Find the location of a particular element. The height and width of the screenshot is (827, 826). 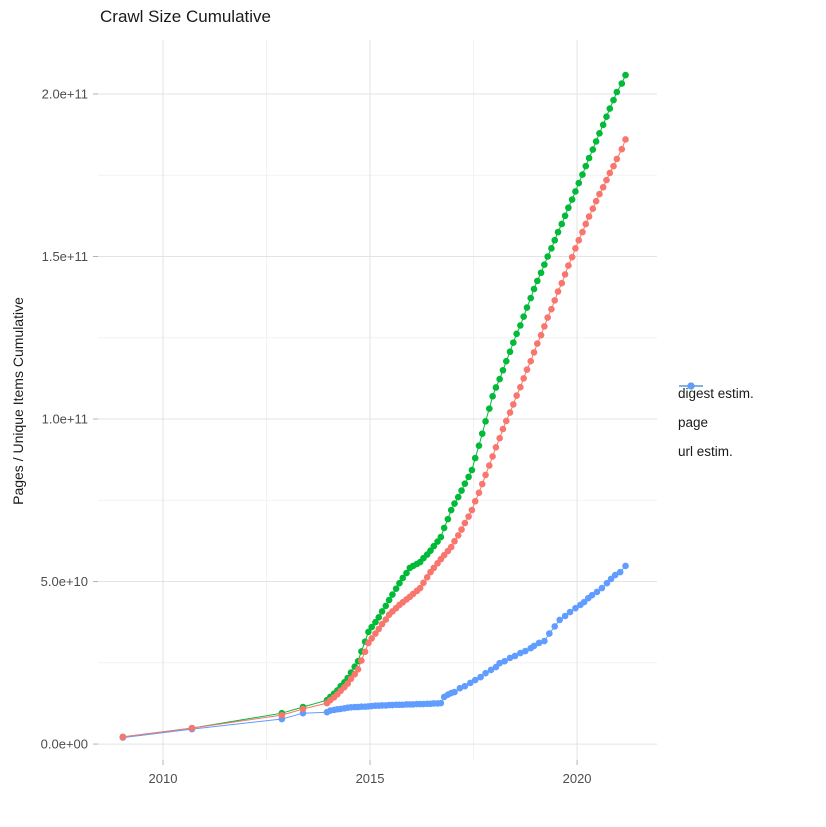

url-legend-key-icon is located at coordinates (691, 386).